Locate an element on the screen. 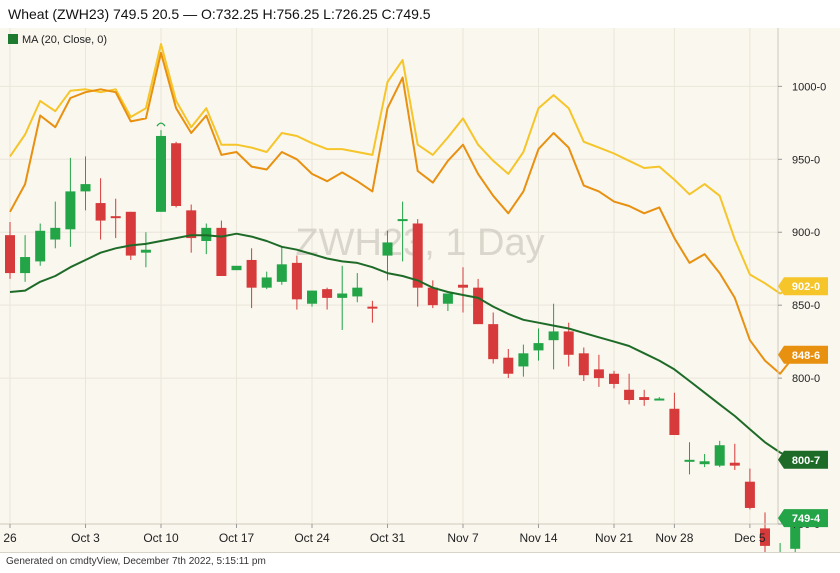  middle-band-price-tag: 848-6 is located at coordinates (803, 354).